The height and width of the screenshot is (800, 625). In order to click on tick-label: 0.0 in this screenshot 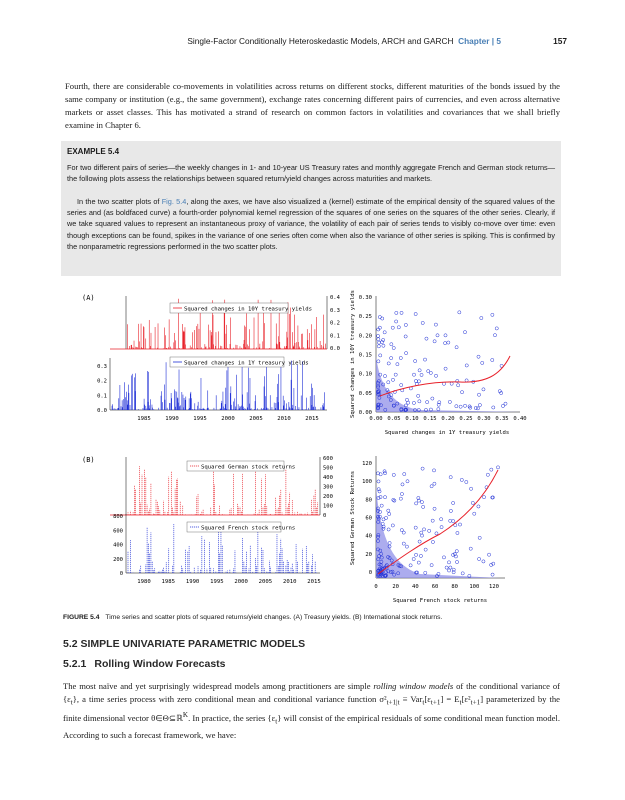, I will do `click(335, 349)`.